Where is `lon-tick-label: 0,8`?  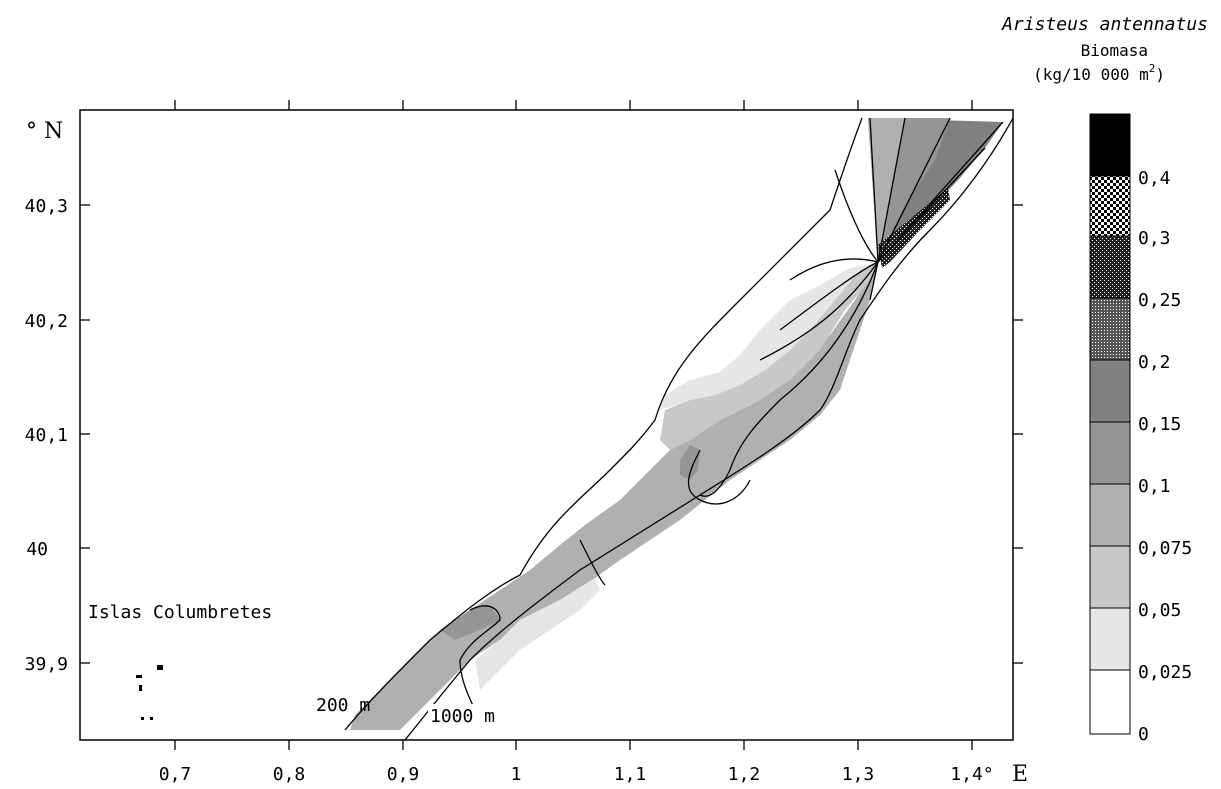
lon-tick-label: 0,8 is located at coordinates (289, 774).